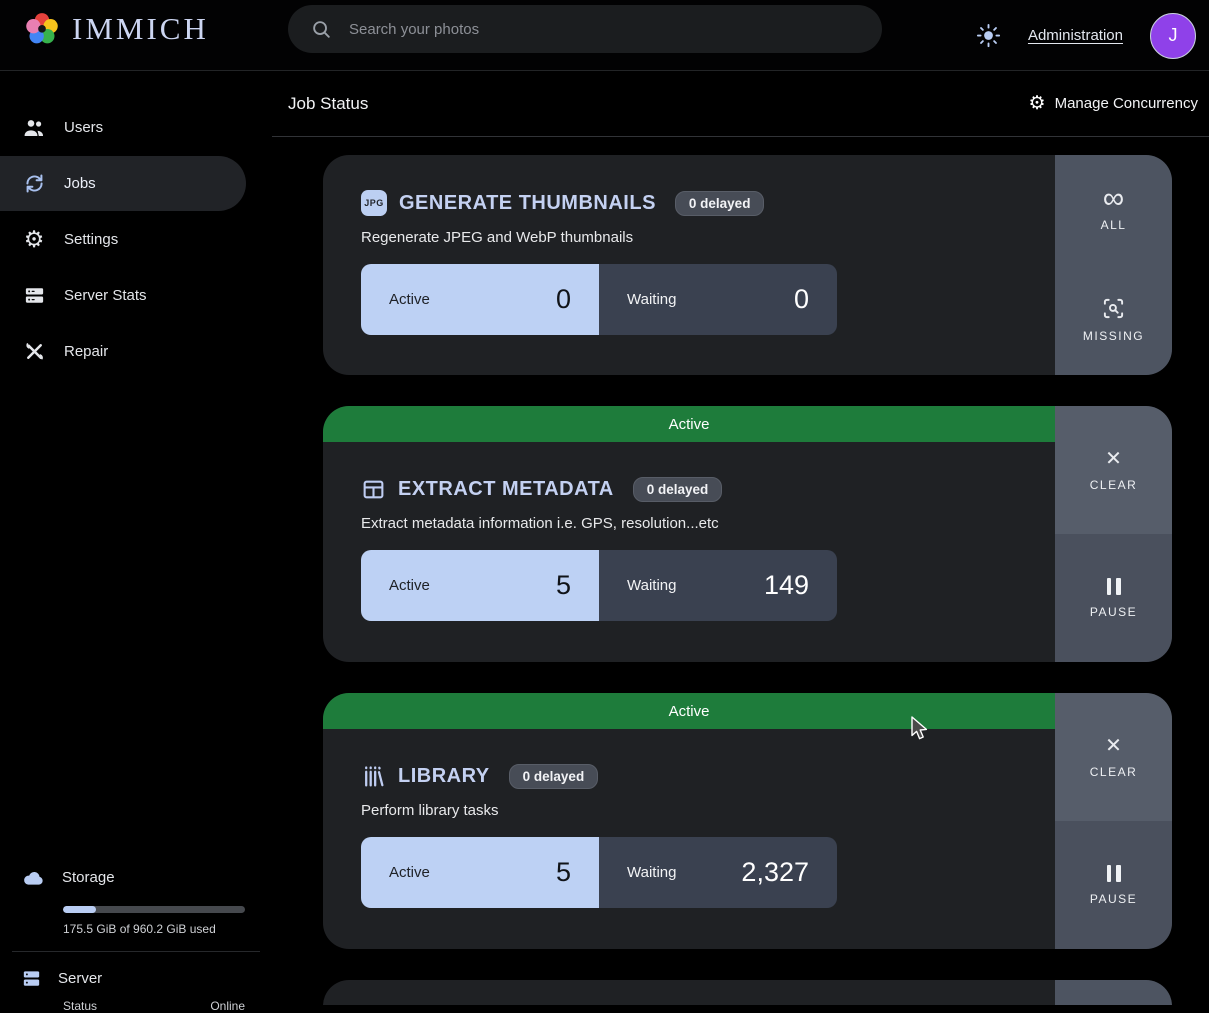  I want to click on job-card-partial, so click(747, 992).